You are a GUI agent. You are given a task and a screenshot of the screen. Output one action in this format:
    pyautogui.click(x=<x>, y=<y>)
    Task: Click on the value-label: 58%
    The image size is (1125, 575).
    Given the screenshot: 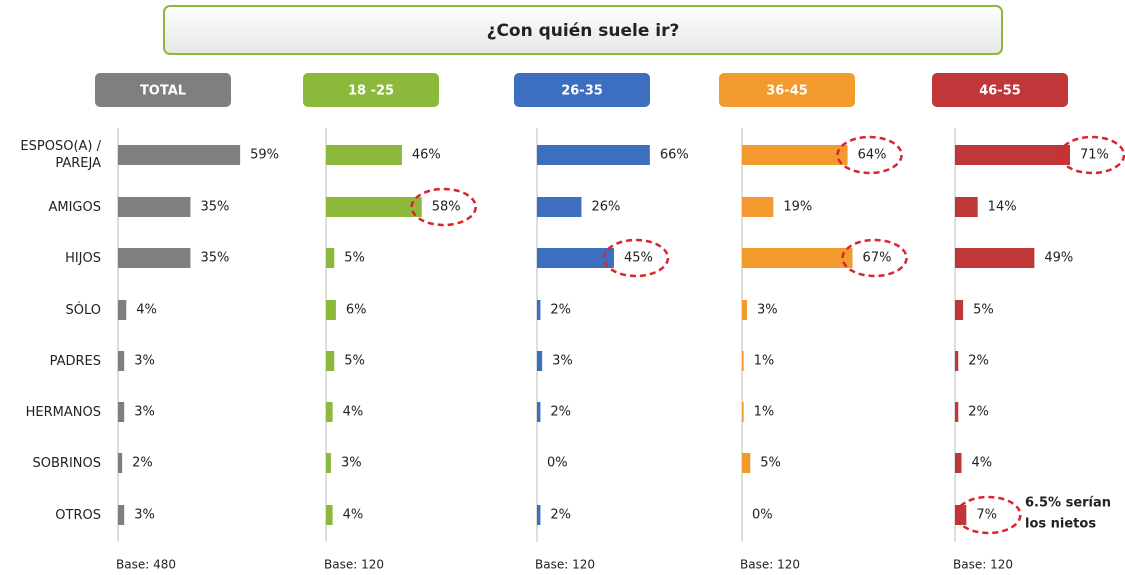 What is the action you would take?
    pyautogui.click(x=446, y=207)
    